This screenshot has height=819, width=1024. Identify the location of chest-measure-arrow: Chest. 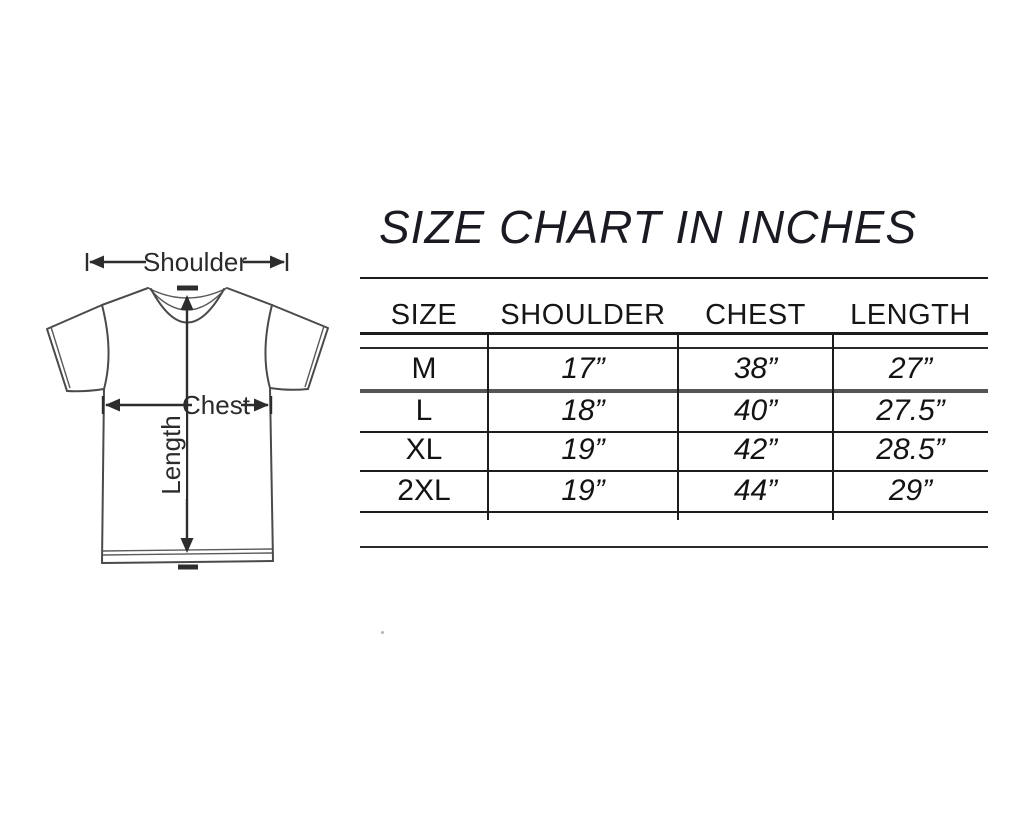
(187, 405).